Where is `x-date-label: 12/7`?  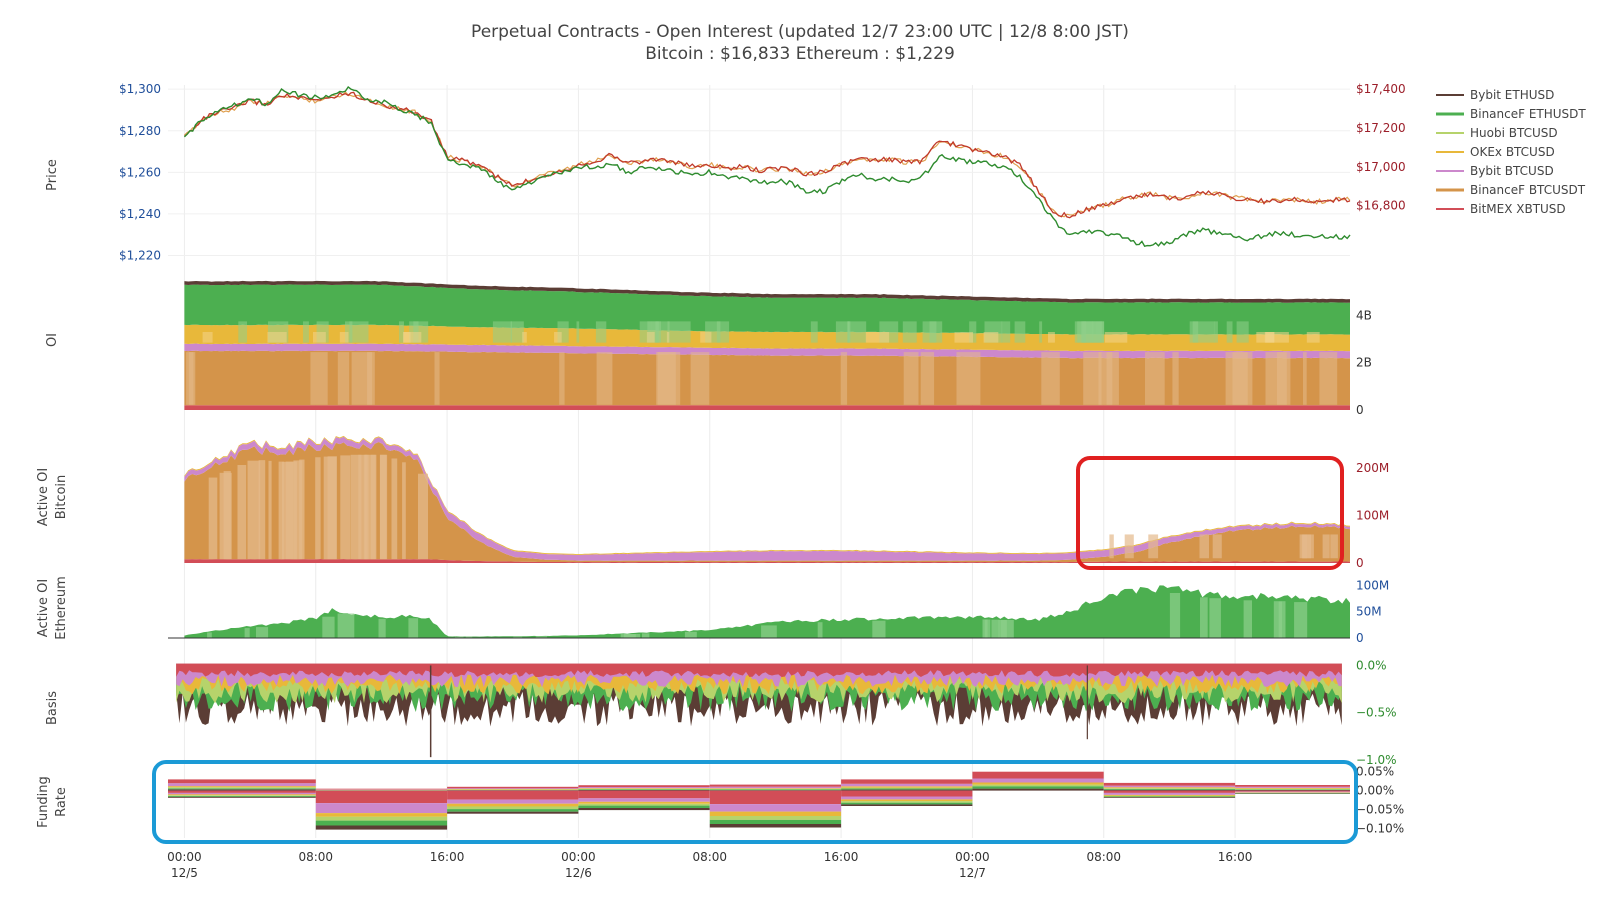
x-date-label: 12/7 is located at coordinates (972, 873).